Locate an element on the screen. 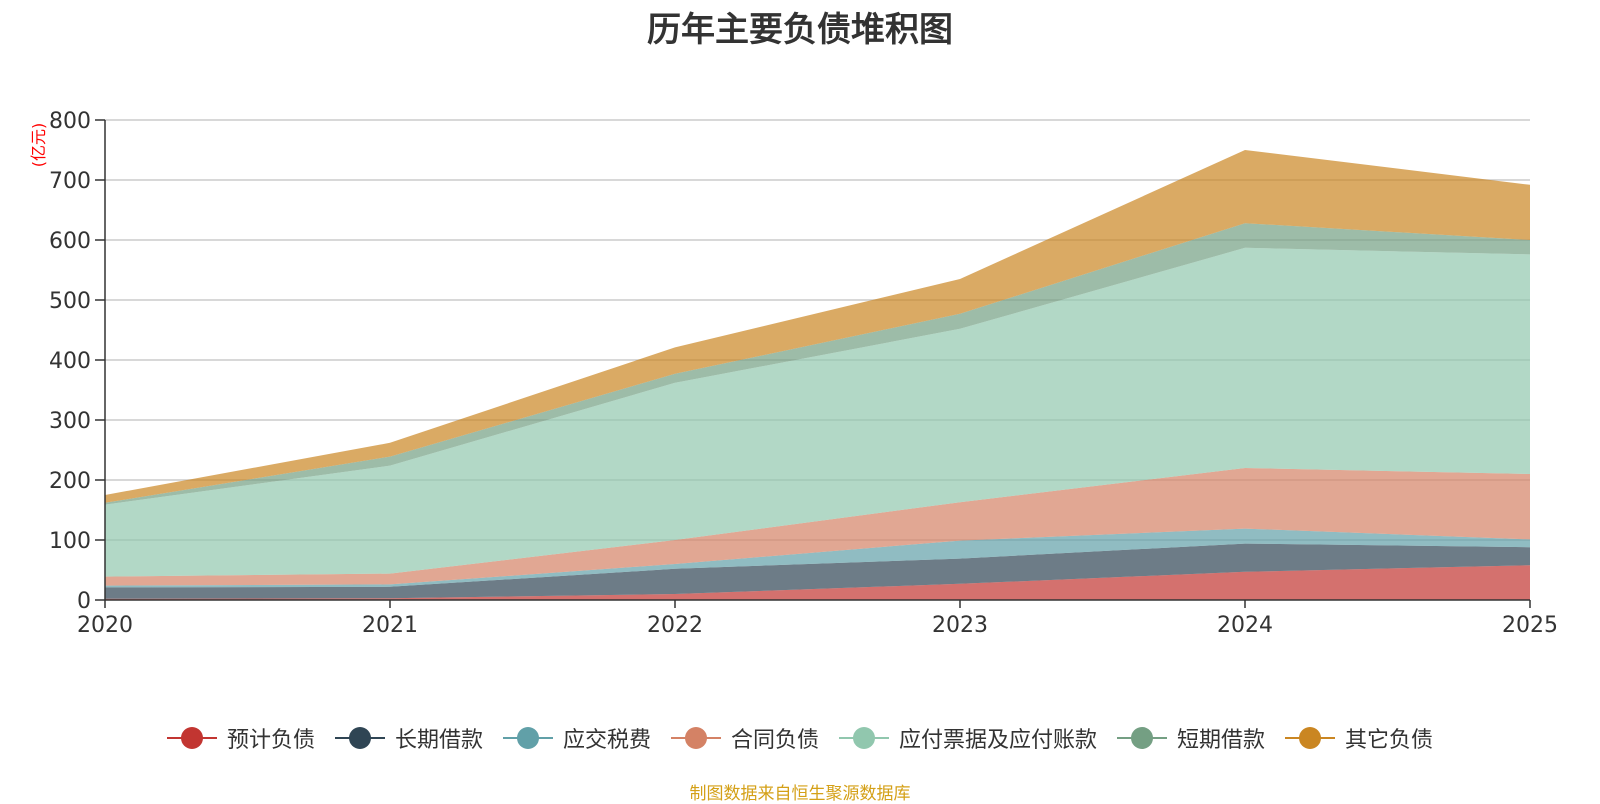  legend-item: 短期借款 is located at coordinates (1191, 738).